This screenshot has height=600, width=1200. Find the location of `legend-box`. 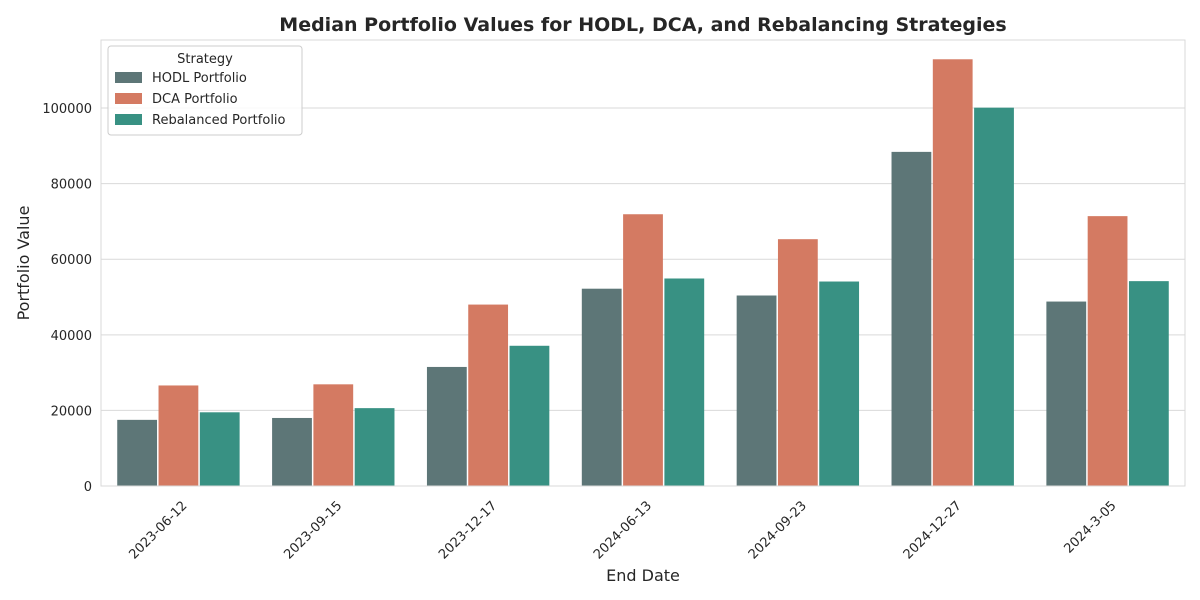

legend-box is located at coordinates (205, 90).